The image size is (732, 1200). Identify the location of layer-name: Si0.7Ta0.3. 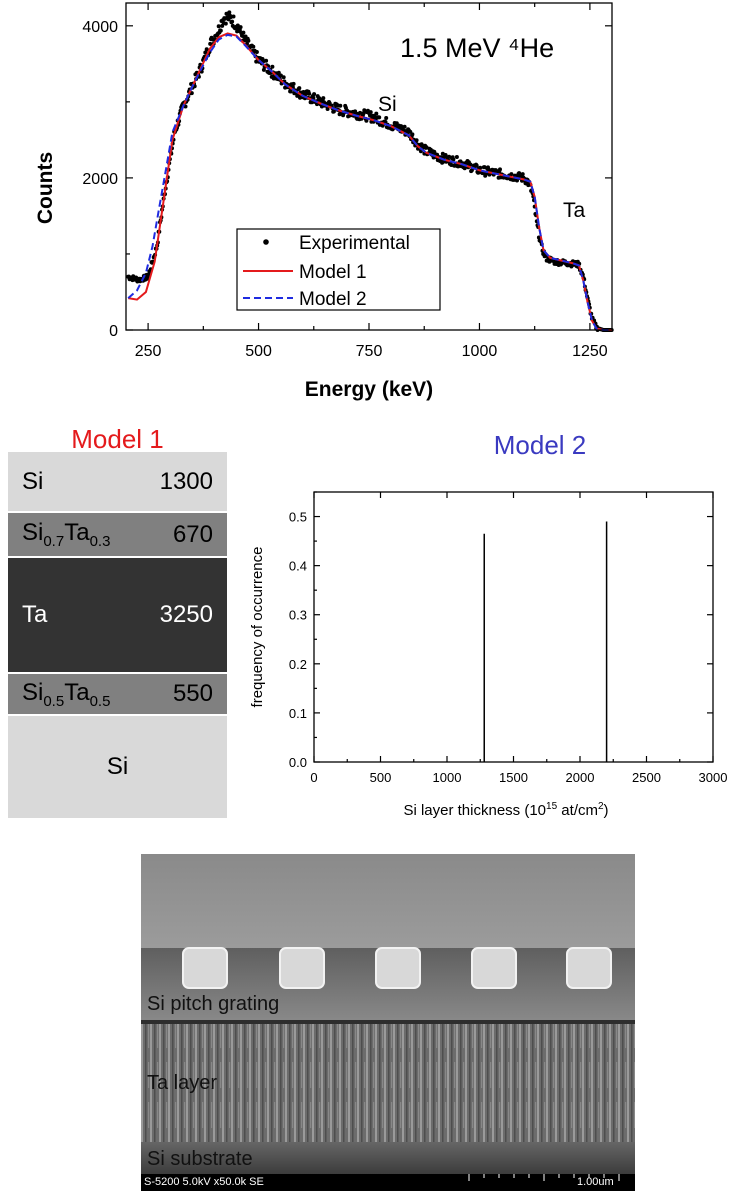
(66, 534).